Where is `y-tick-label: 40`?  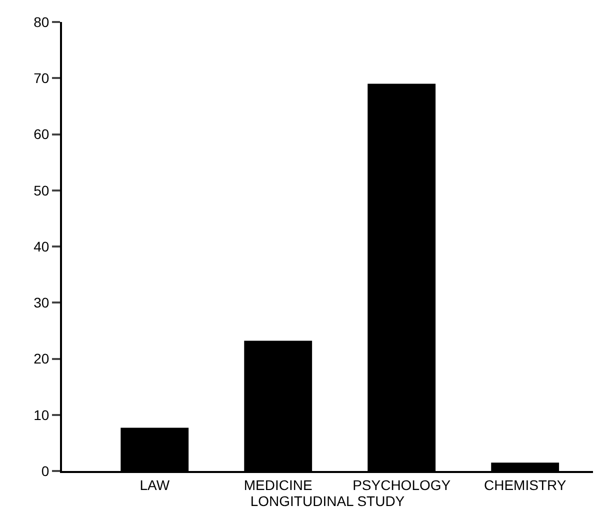 y-tick-label: 40 is located at coordinates (42, 246).